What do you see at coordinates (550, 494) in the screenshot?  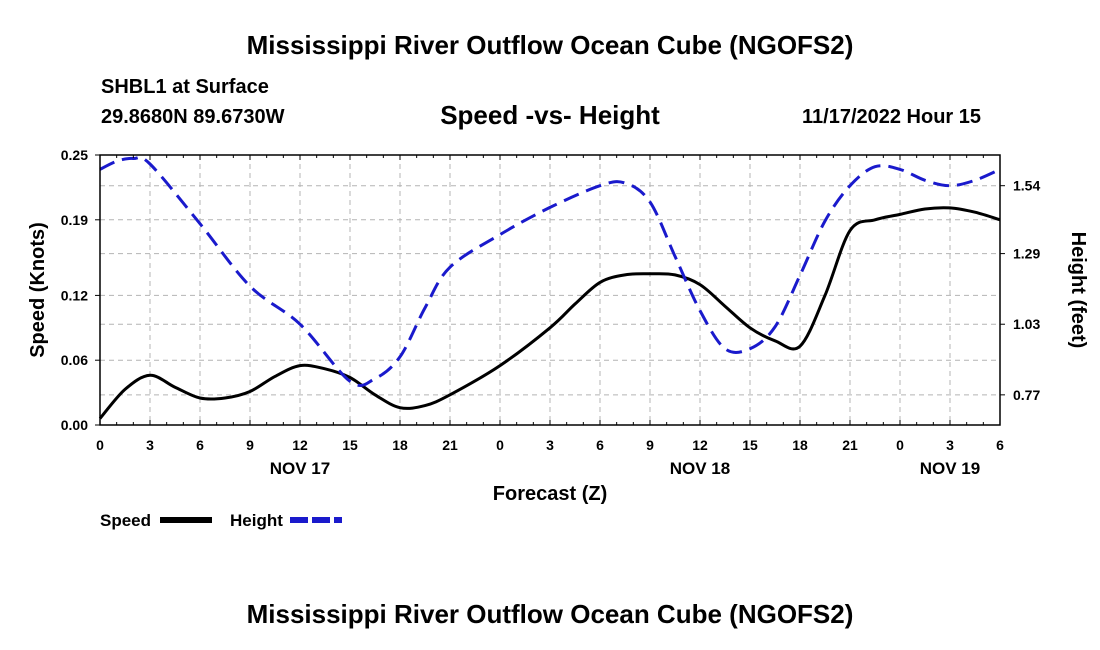 I see `x-axis-title: Forecast (Z)` at bounding box center [550, 494].